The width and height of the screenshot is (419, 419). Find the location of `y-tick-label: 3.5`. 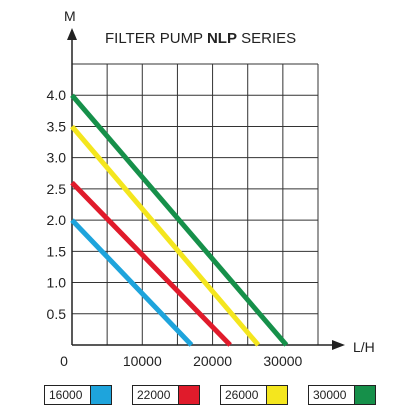

y-tick-label: 3.5 is located at coordinates (57, 126).